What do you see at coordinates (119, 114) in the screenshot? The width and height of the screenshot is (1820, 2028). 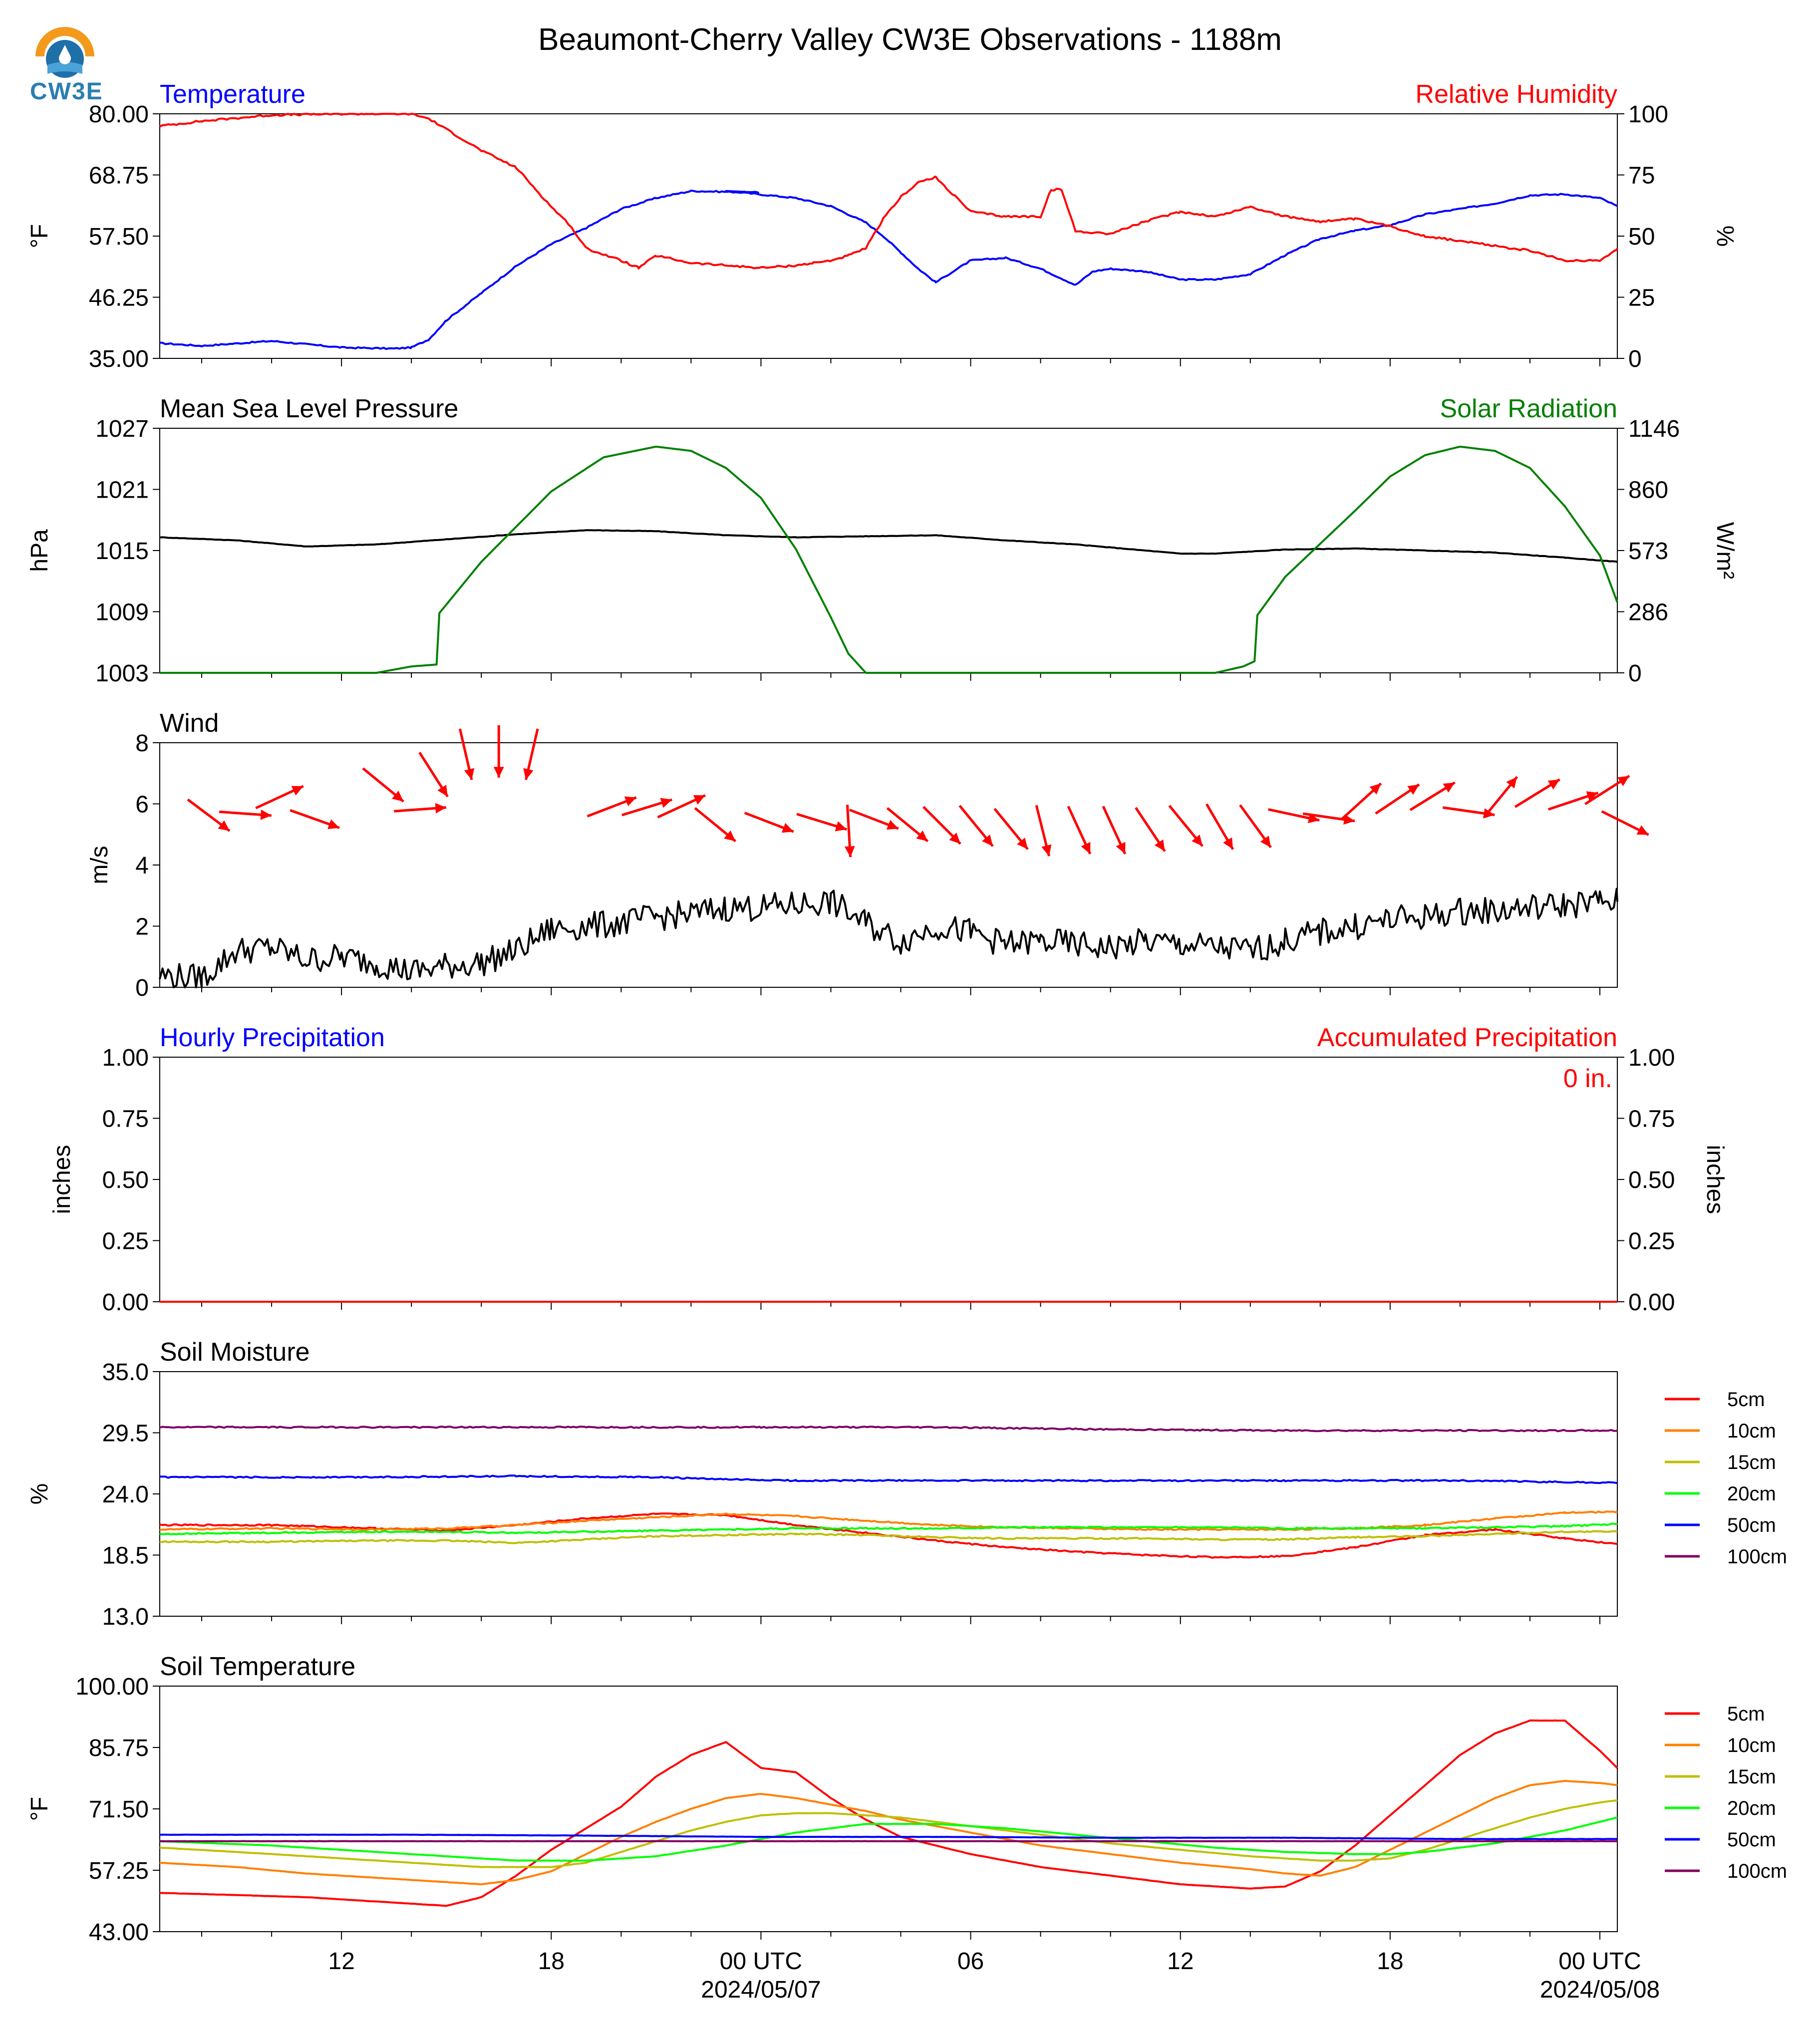 I see `y-tick-label: 80.00` at bounding box center [119, 114].